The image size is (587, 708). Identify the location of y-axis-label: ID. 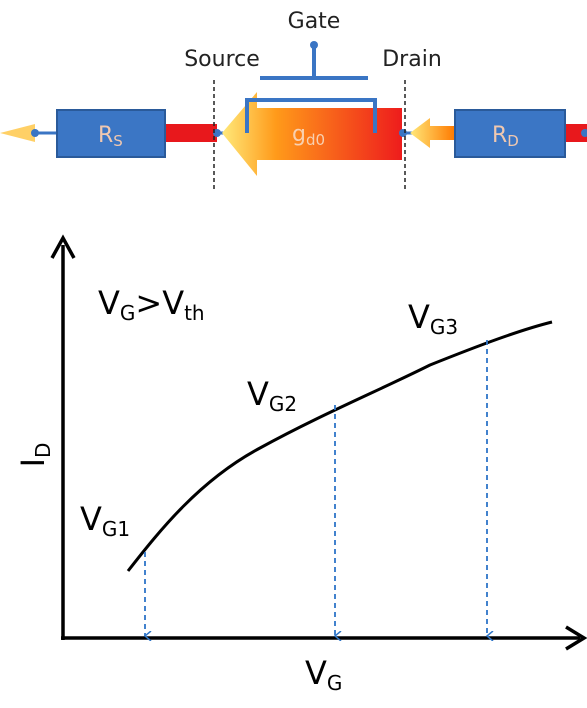
(34, 455).